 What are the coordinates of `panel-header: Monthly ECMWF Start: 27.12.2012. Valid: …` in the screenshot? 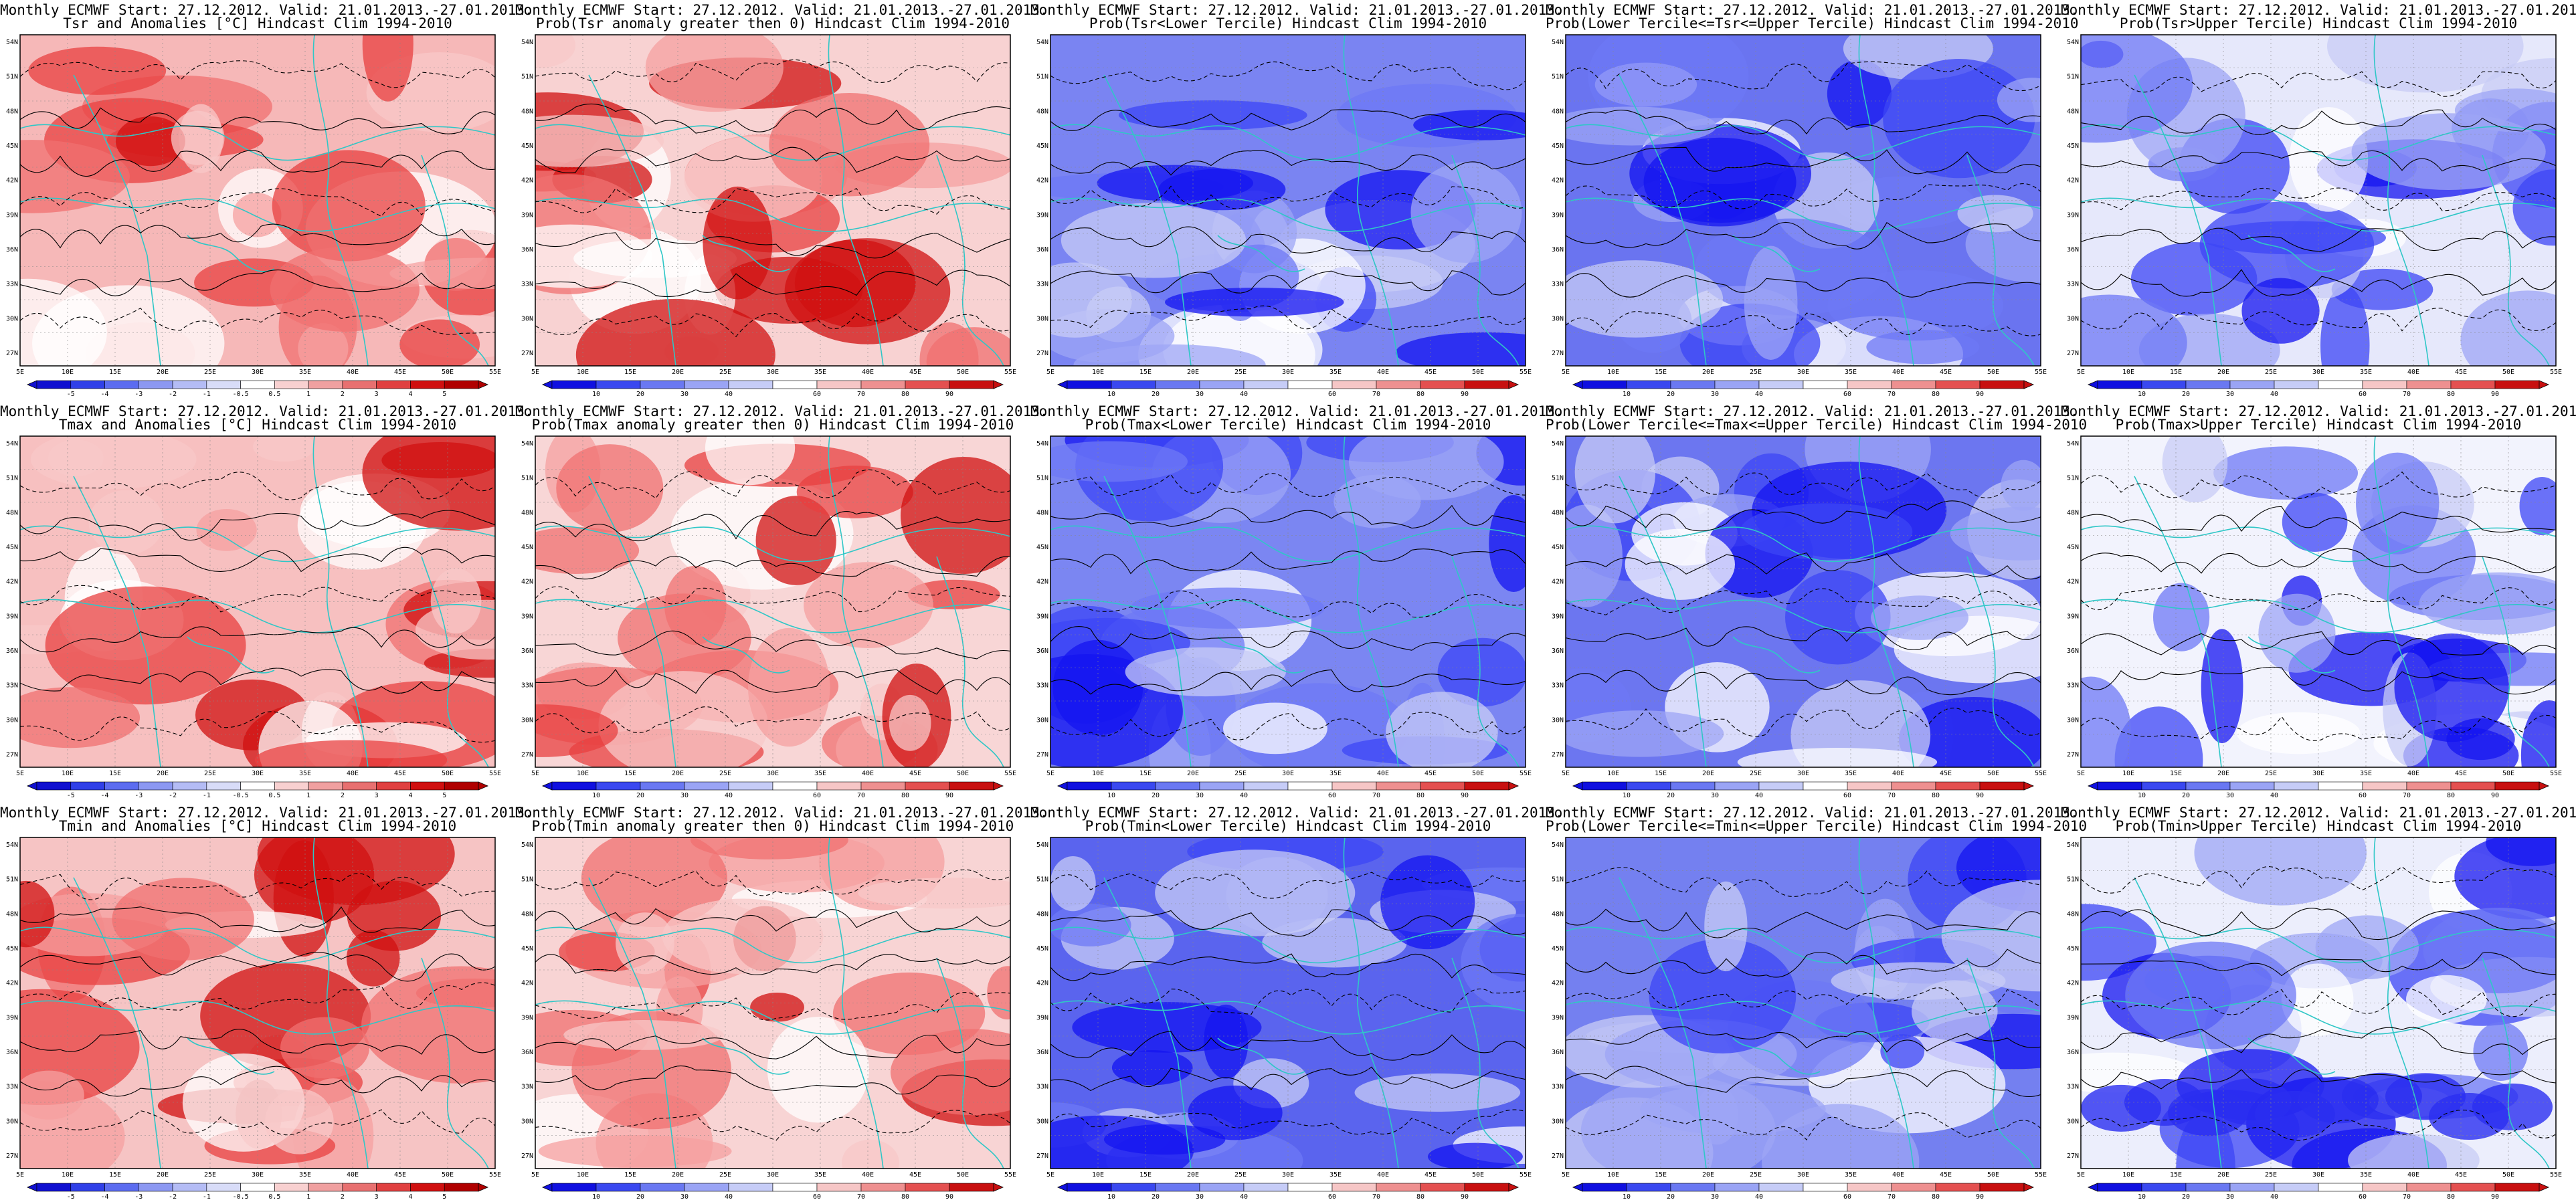 It's located at (2318, 813).